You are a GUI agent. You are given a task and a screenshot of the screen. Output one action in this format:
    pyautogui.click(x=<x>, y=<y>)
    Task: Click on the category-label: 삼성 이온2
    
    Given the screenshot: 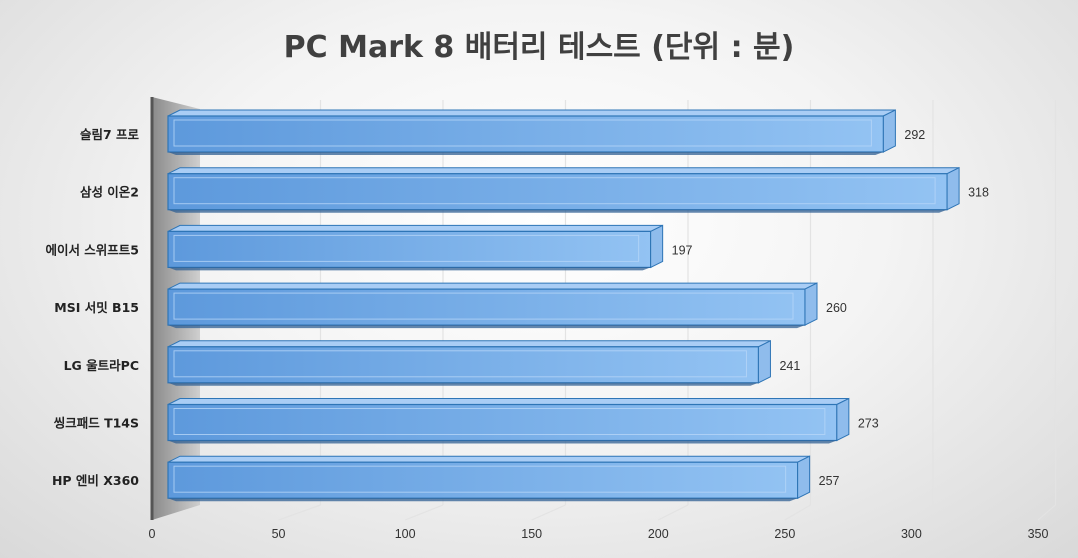 What is the action you would take?
    pyautogui.click(x=109, y=192)
    